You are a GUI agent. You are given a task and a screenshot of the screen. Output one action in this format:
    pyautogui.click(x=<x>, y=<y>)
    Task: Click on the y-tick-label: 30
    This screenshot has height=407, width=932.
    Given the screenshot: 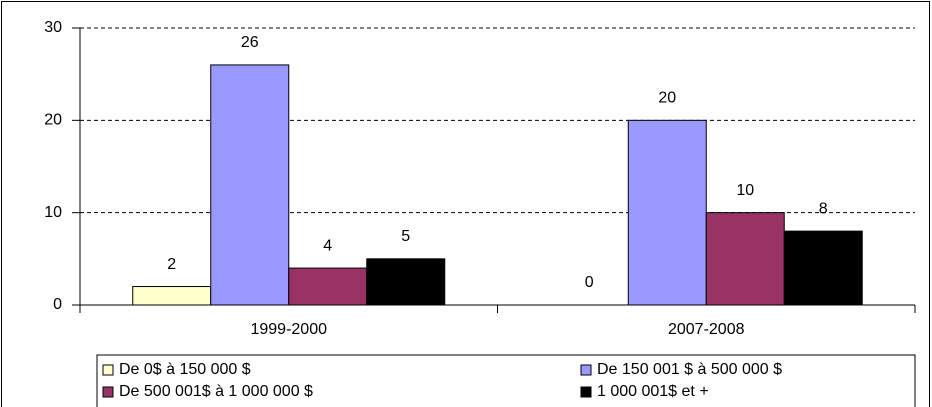 What is the action you would take?
    pyautogui.click(x=53, y=27)
    